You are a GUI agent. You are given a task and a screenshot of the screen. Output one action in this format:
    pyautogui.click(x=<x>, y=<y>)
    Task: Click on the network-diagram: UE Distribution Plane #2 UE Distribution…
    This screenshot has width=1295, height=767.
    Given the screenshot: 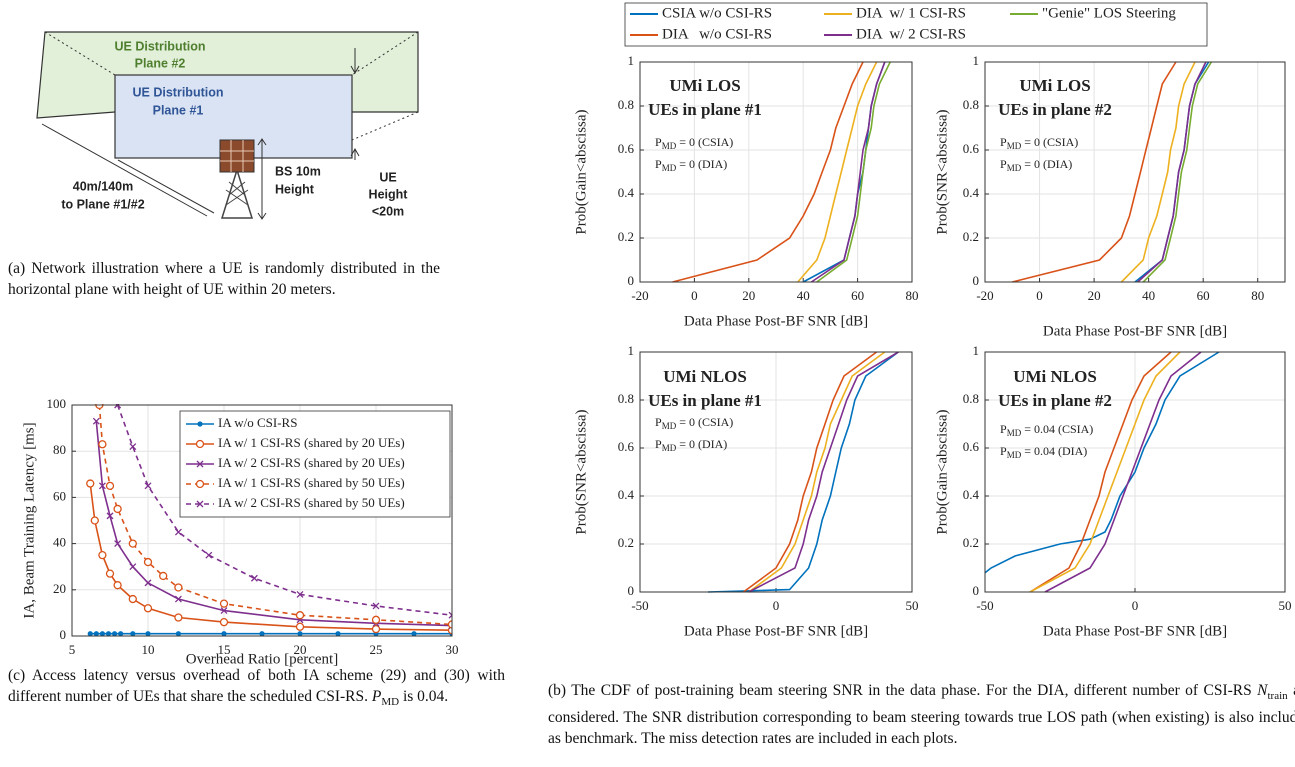 What is the action you would take?
    pyautogui.click(x=227, y=125)
    